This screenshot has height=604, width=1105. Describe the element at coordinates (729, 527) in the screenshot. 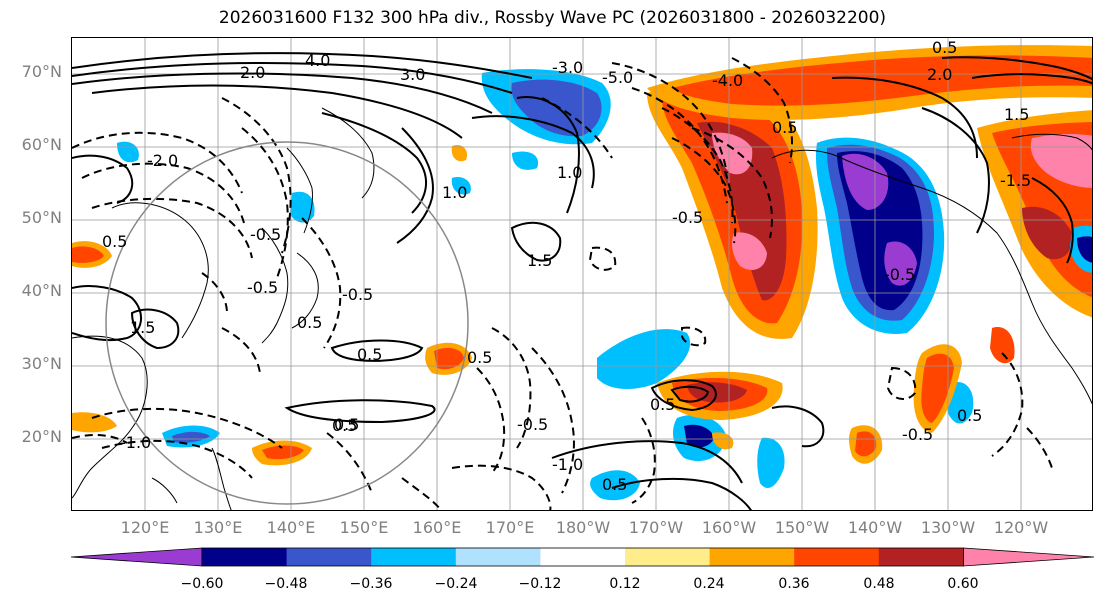

I see `longitude-label: 160°W` at that location.